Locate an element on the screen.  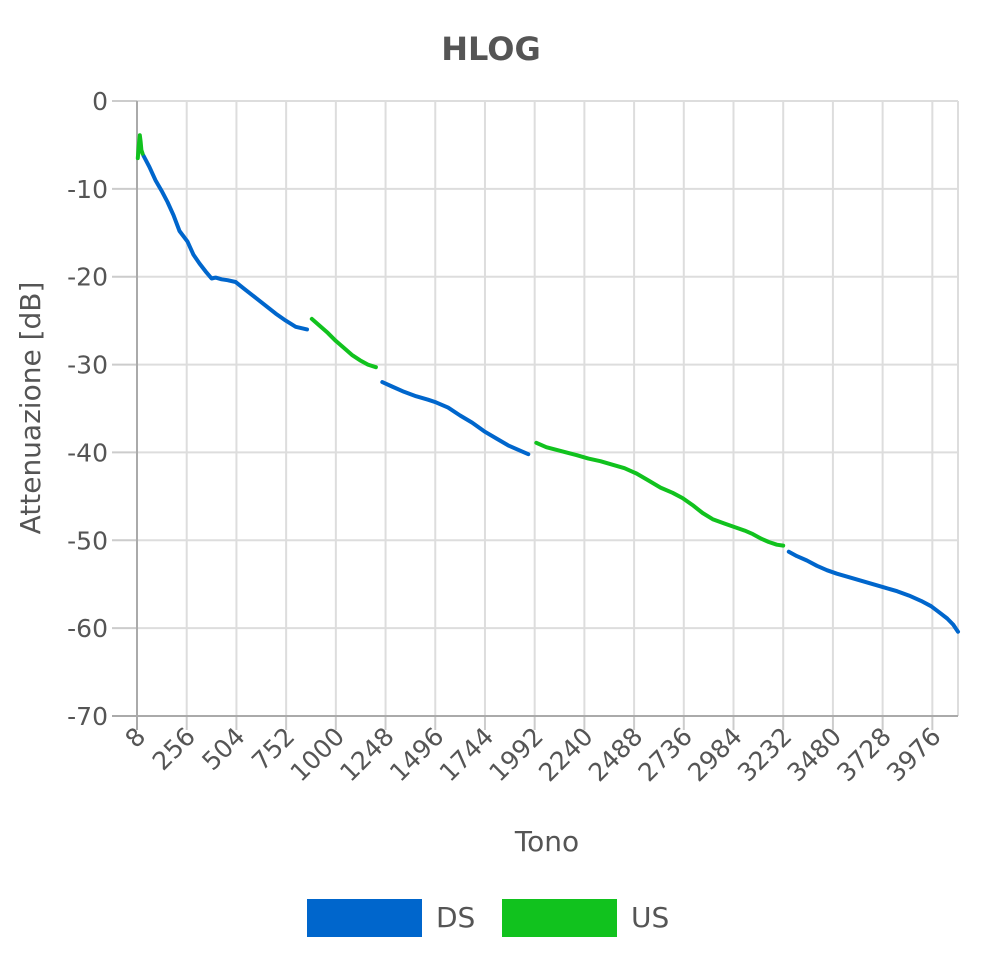
y-tick-label: -50 is located at coordinates (87, 540).